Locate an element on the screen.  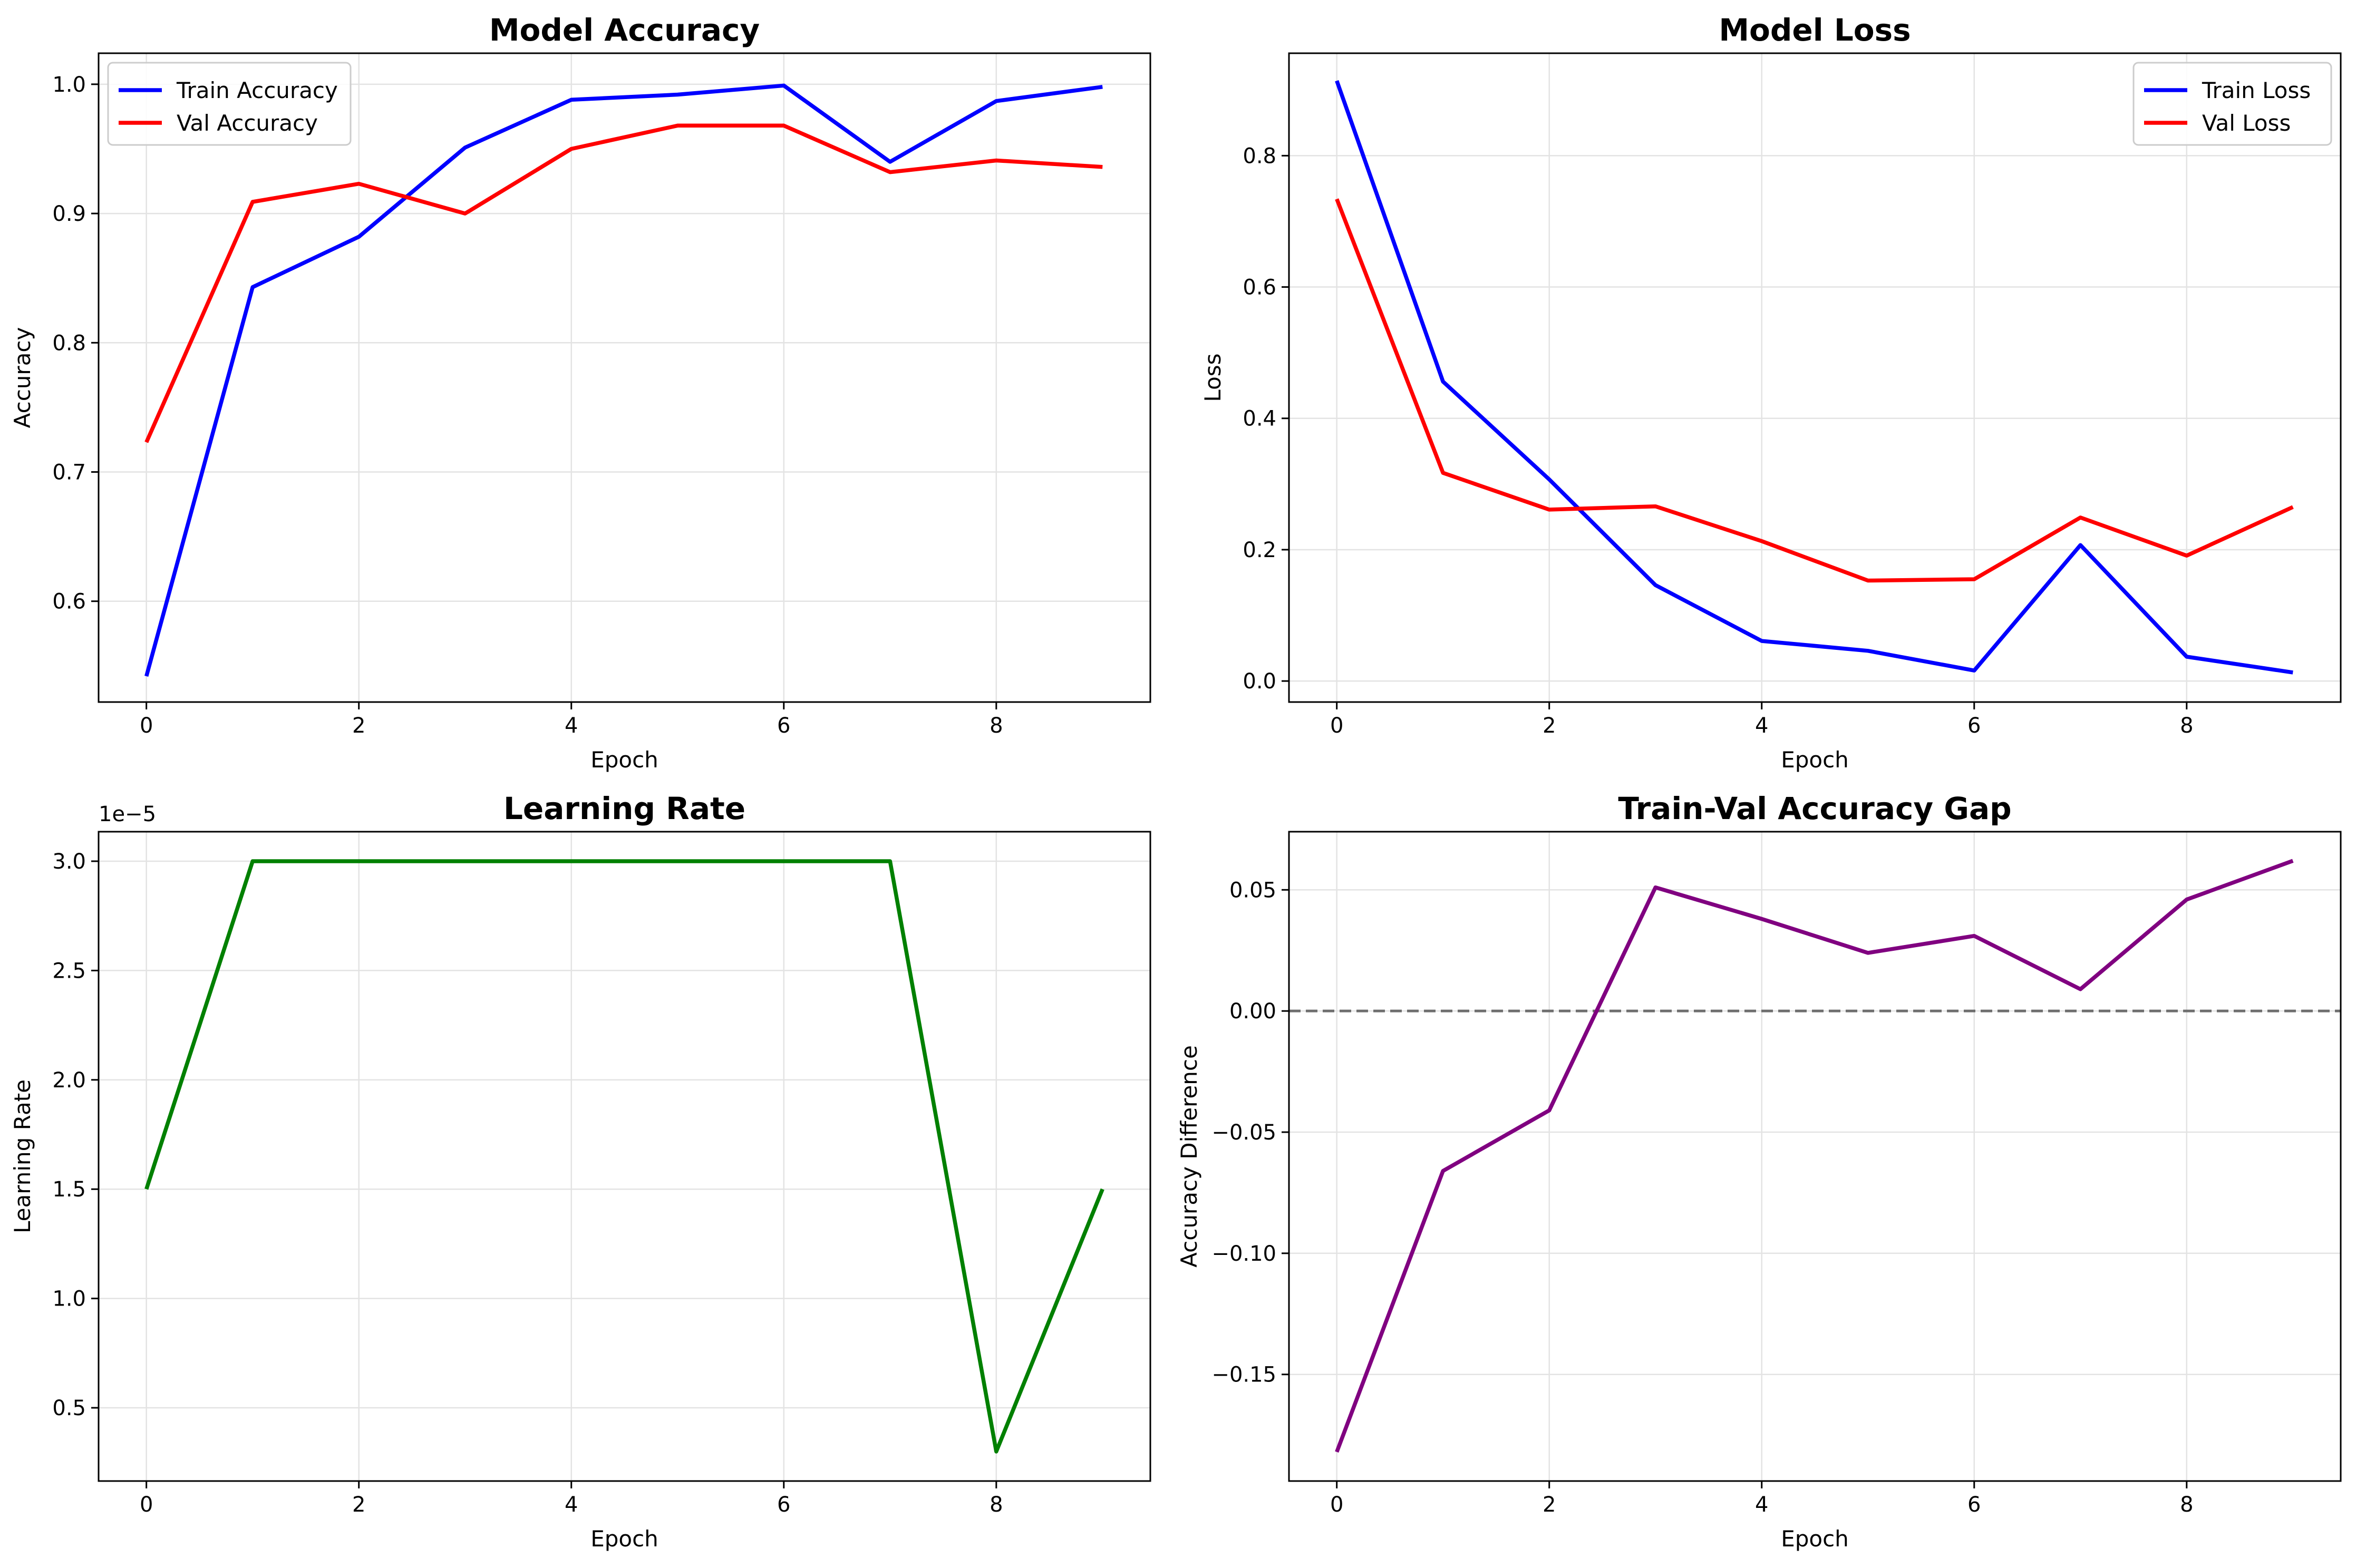
accuracy-y-axis-label: Accuracy is located at coordinates (22, 378).